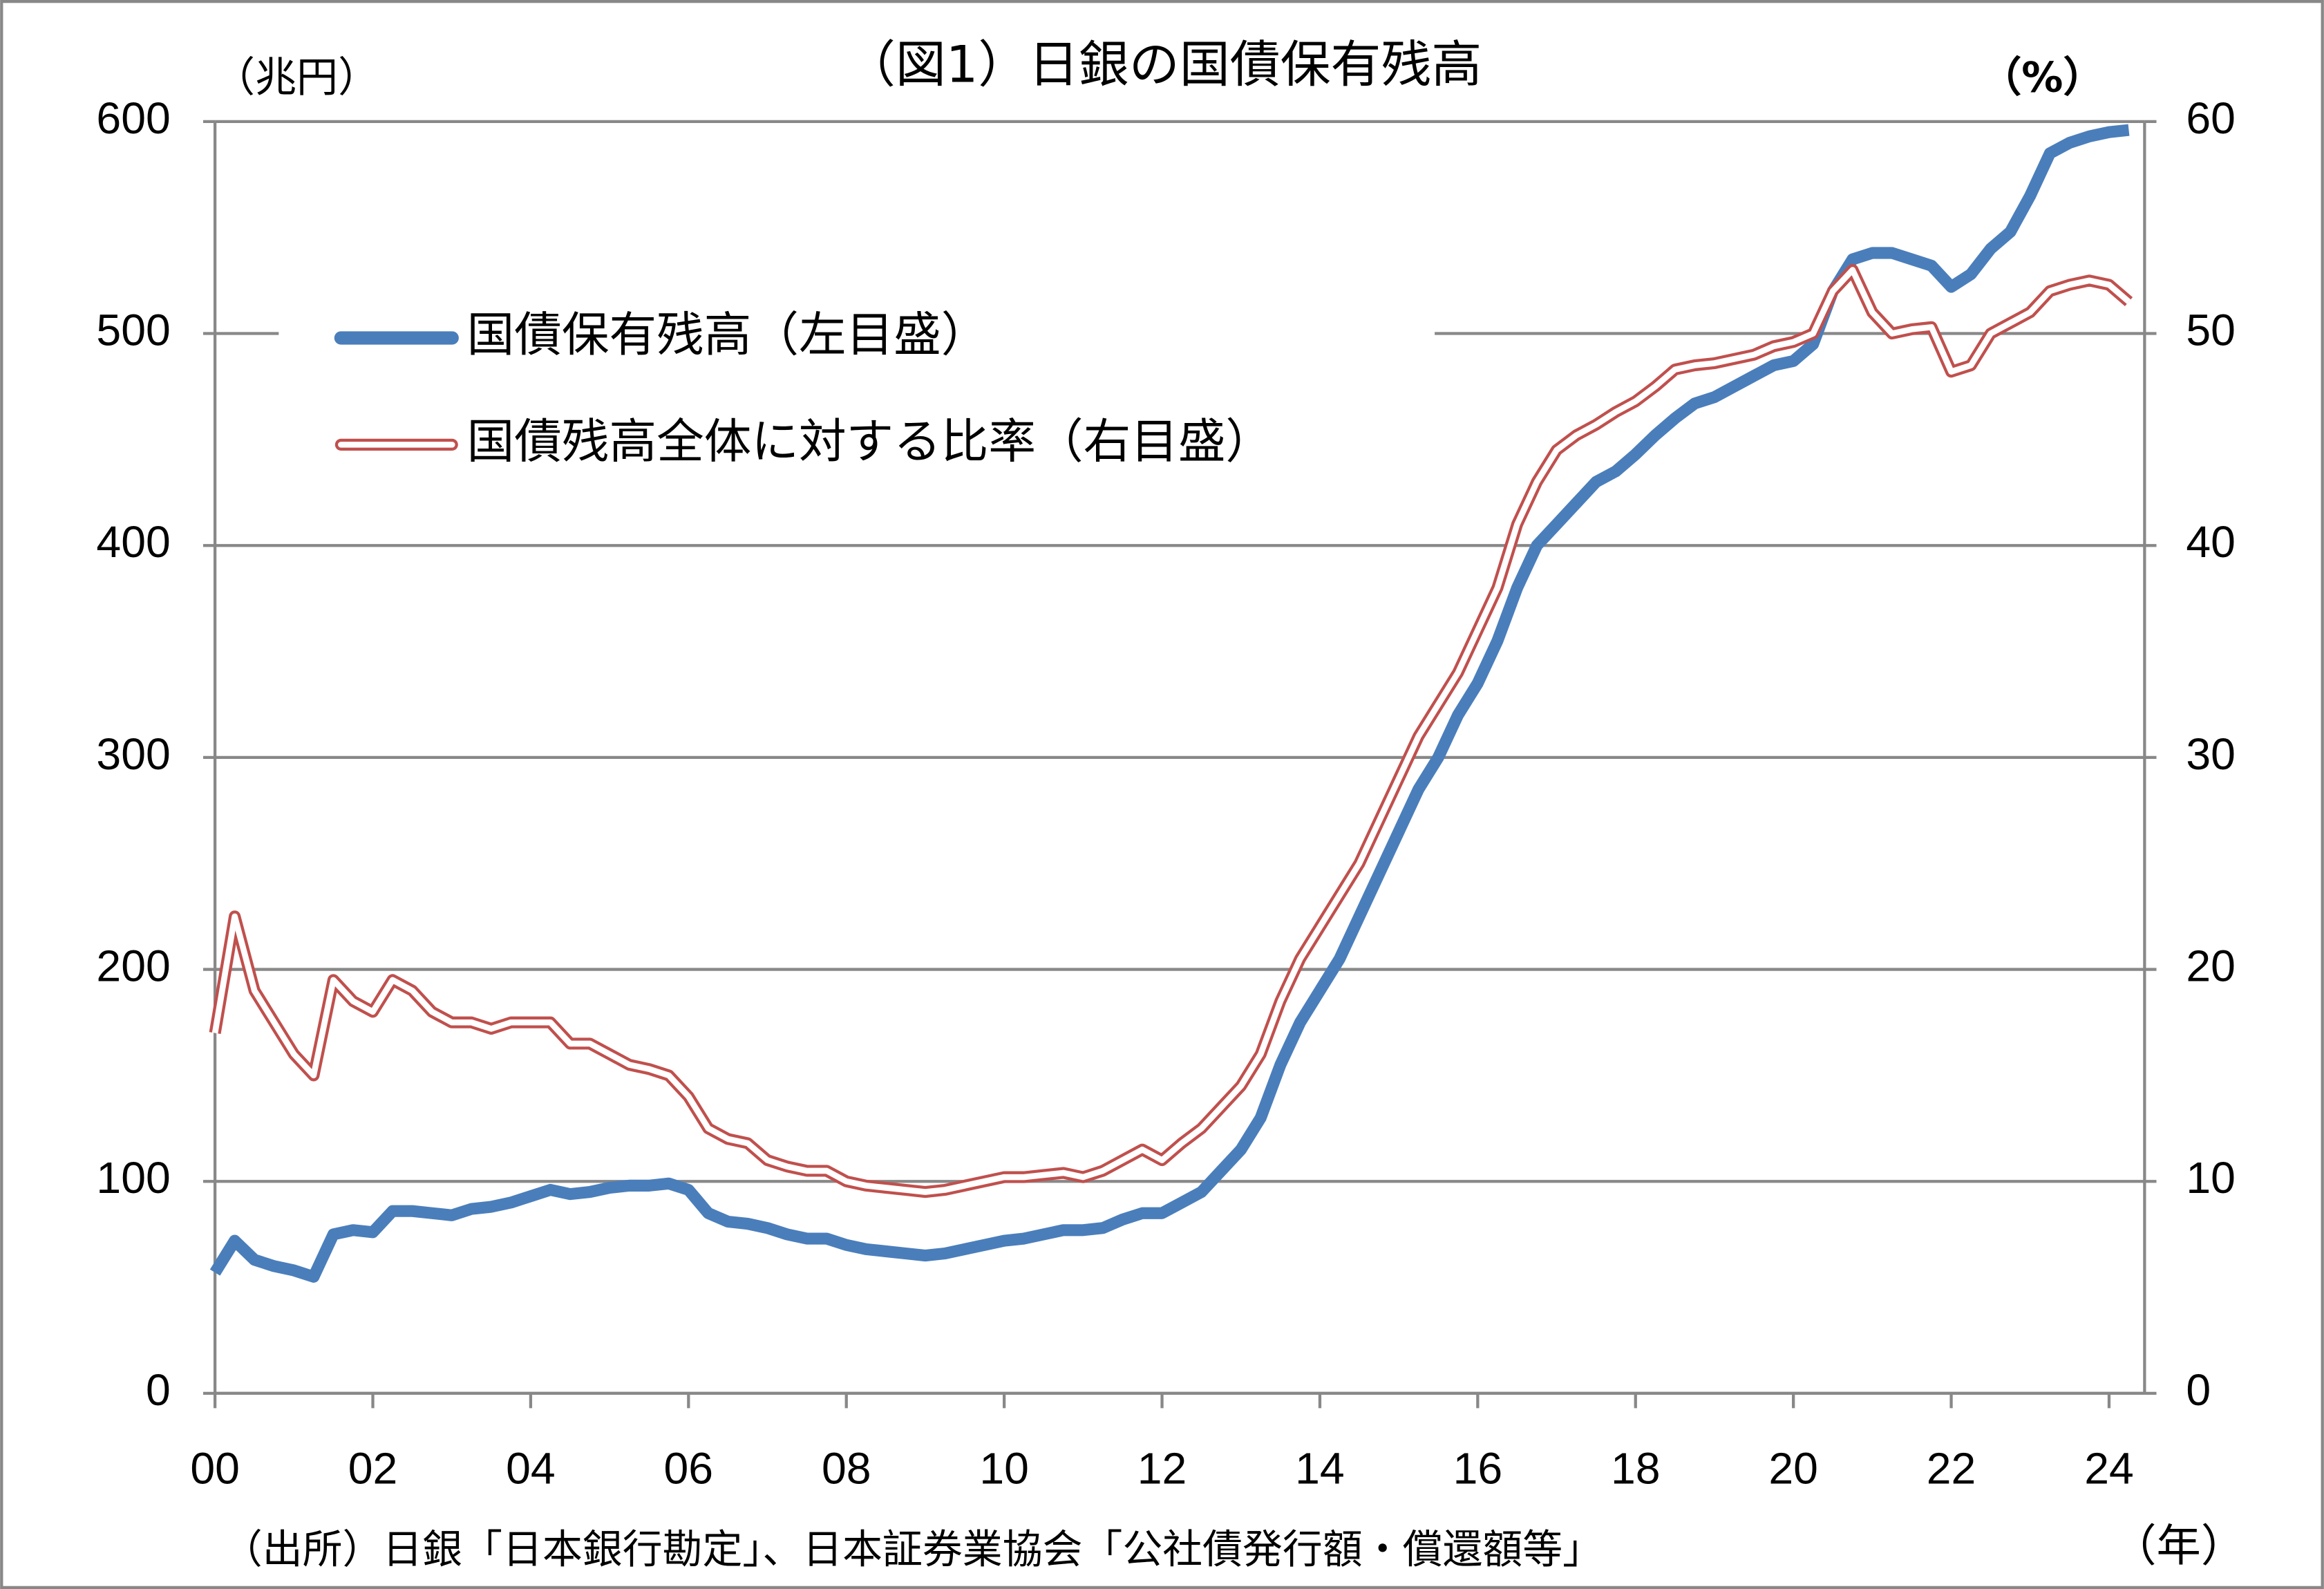  What do you see at coordinates (1162, 1469) in the screenshot?
I see `x-tick-label: 12` at bounding box center [1162, 1469].